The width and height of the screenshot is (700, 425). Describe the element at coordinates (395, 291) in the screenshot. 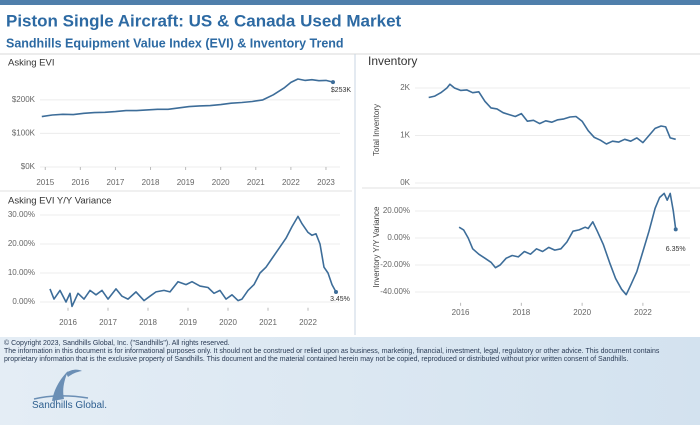

I see `y-tick-label: -40.00%` at that location.